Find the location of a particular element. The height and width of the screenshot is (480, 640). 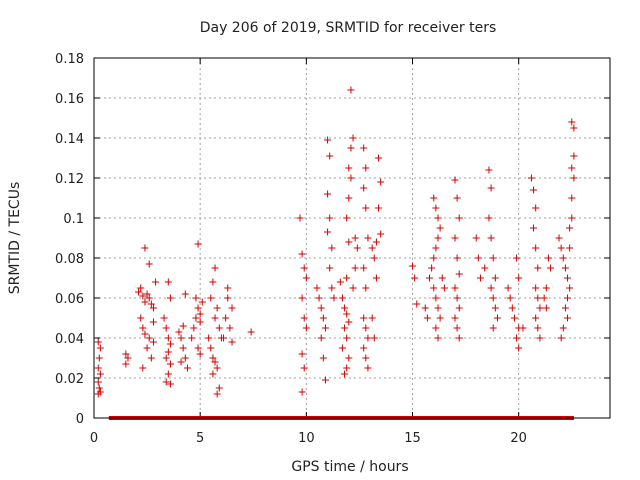

y-tick-label: 0.08 is located at coordinates (69, 259).